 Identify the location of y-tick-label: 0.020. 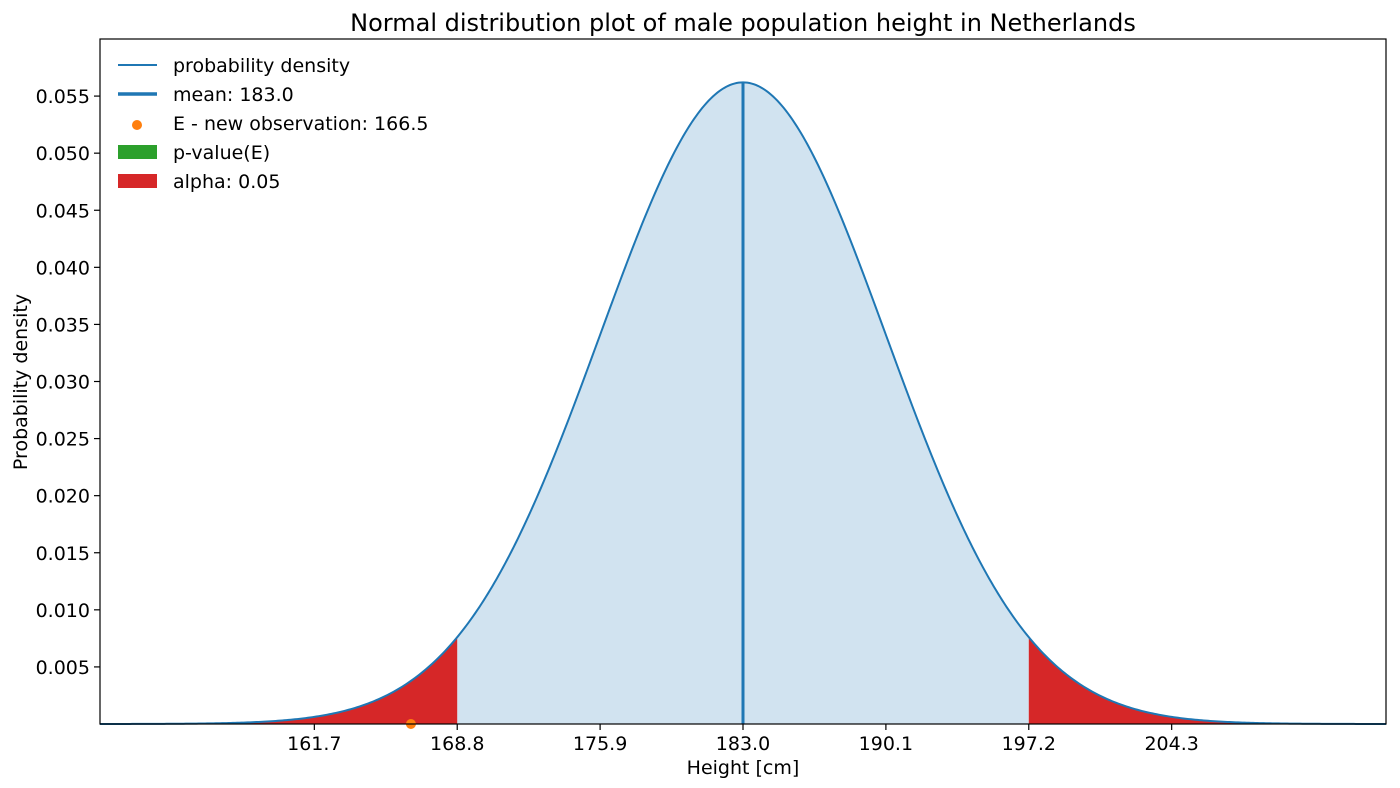
(63, 497).